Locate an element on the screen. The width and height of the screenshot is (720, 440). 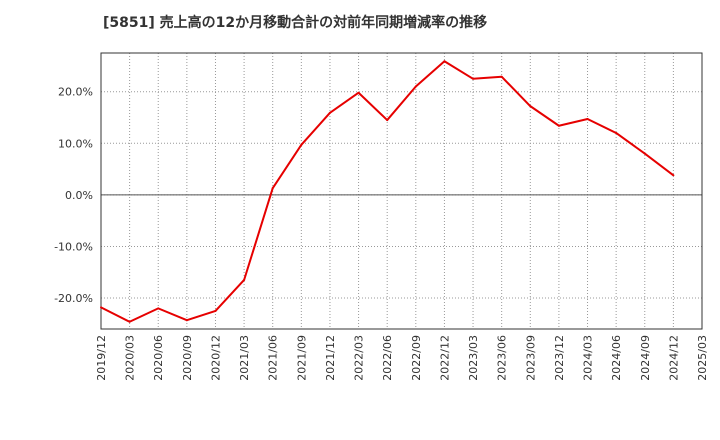
x-tick-label: 2021/09 is located at coordinates (301, 358).